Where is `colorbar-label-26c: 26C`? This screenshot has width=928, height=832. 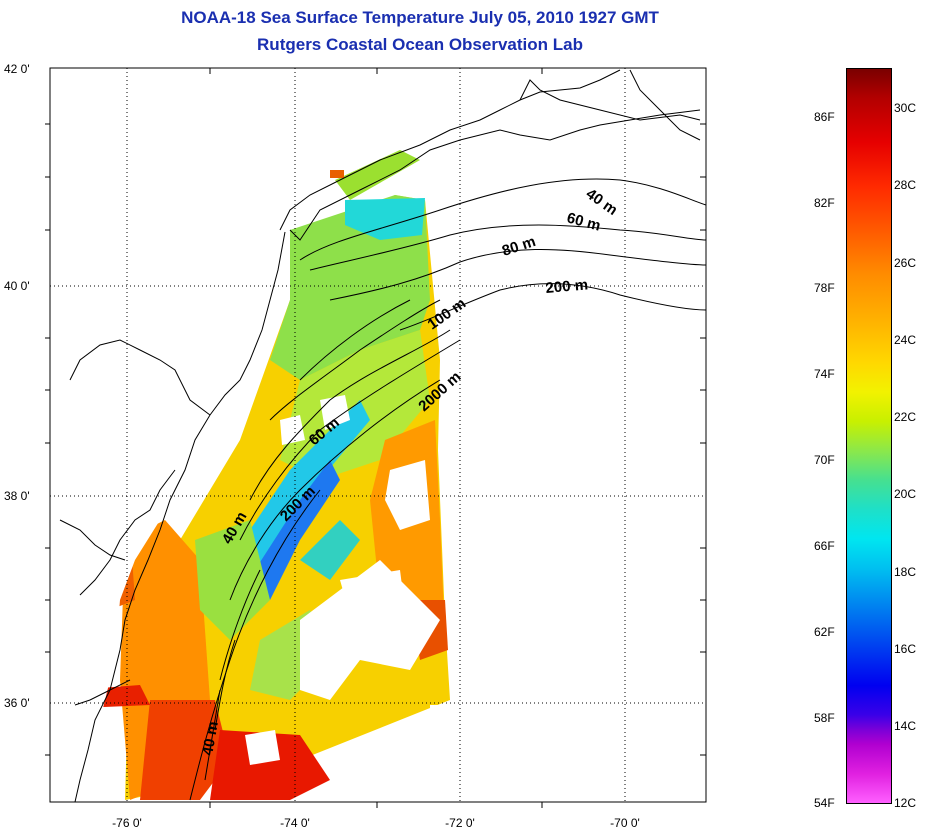
colorbar-label-26c: 26C is located at coordinates (905, 263).